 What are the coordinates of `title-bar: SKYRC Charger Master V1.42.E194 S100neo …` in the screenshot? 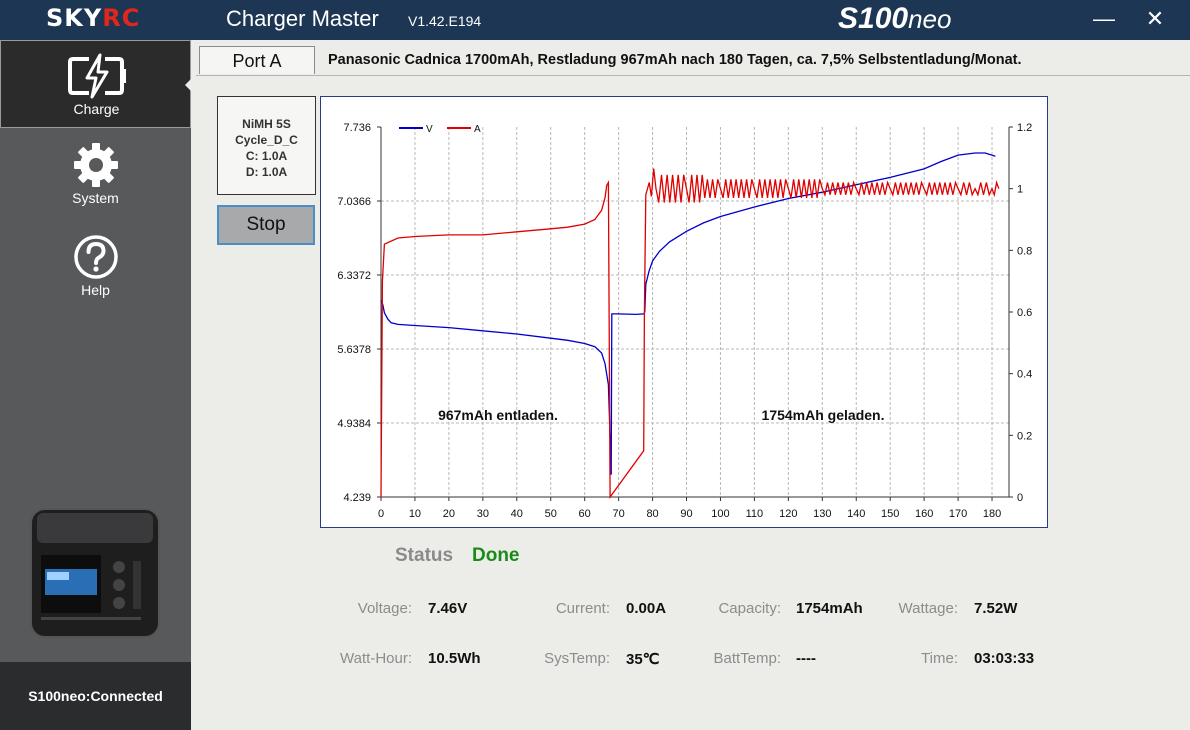 It's located at (595, 20).